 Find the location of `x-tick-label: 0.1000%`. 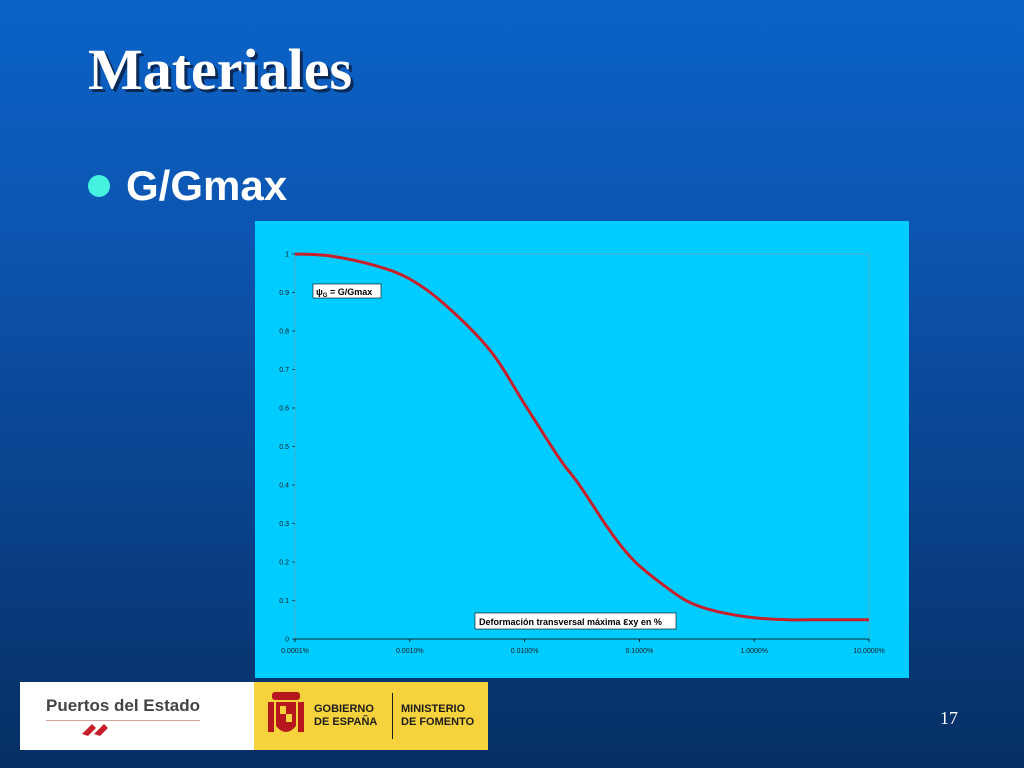

x-tick-label: 0.1000% is located at coordinates (640, 651).